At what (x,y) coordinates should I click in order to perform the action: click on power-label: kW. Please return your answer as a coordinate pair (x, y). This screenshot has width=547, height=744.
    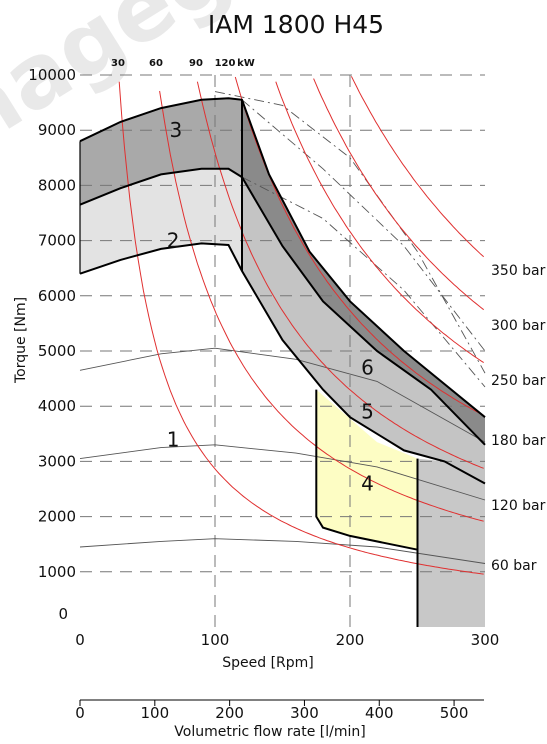
    Looking at the image, I should click on (246, 63).